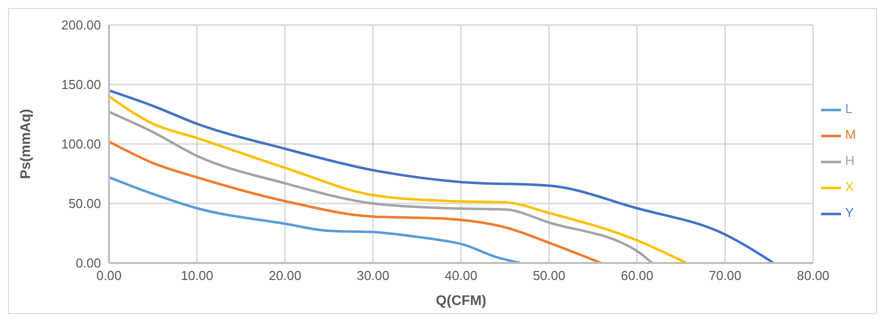  Describe the element at coordinates (849, 212) in the screenshot. I see `legend-label: Y` at that location.